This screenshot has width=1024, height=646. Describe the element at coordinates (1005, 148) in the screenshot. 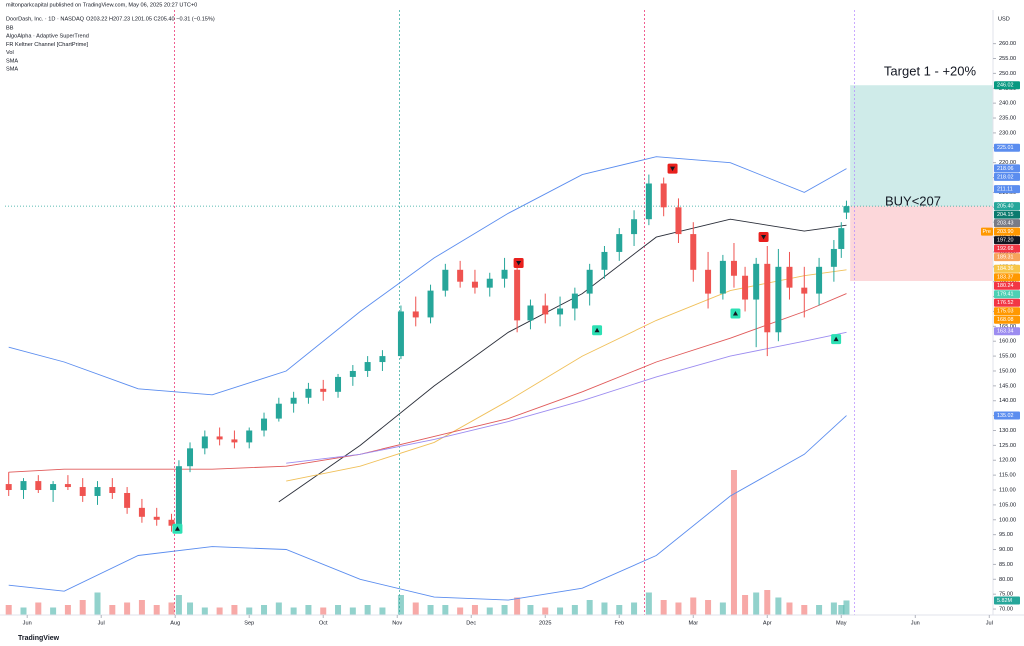

I see `price-tag-label: 225.01` at that location.